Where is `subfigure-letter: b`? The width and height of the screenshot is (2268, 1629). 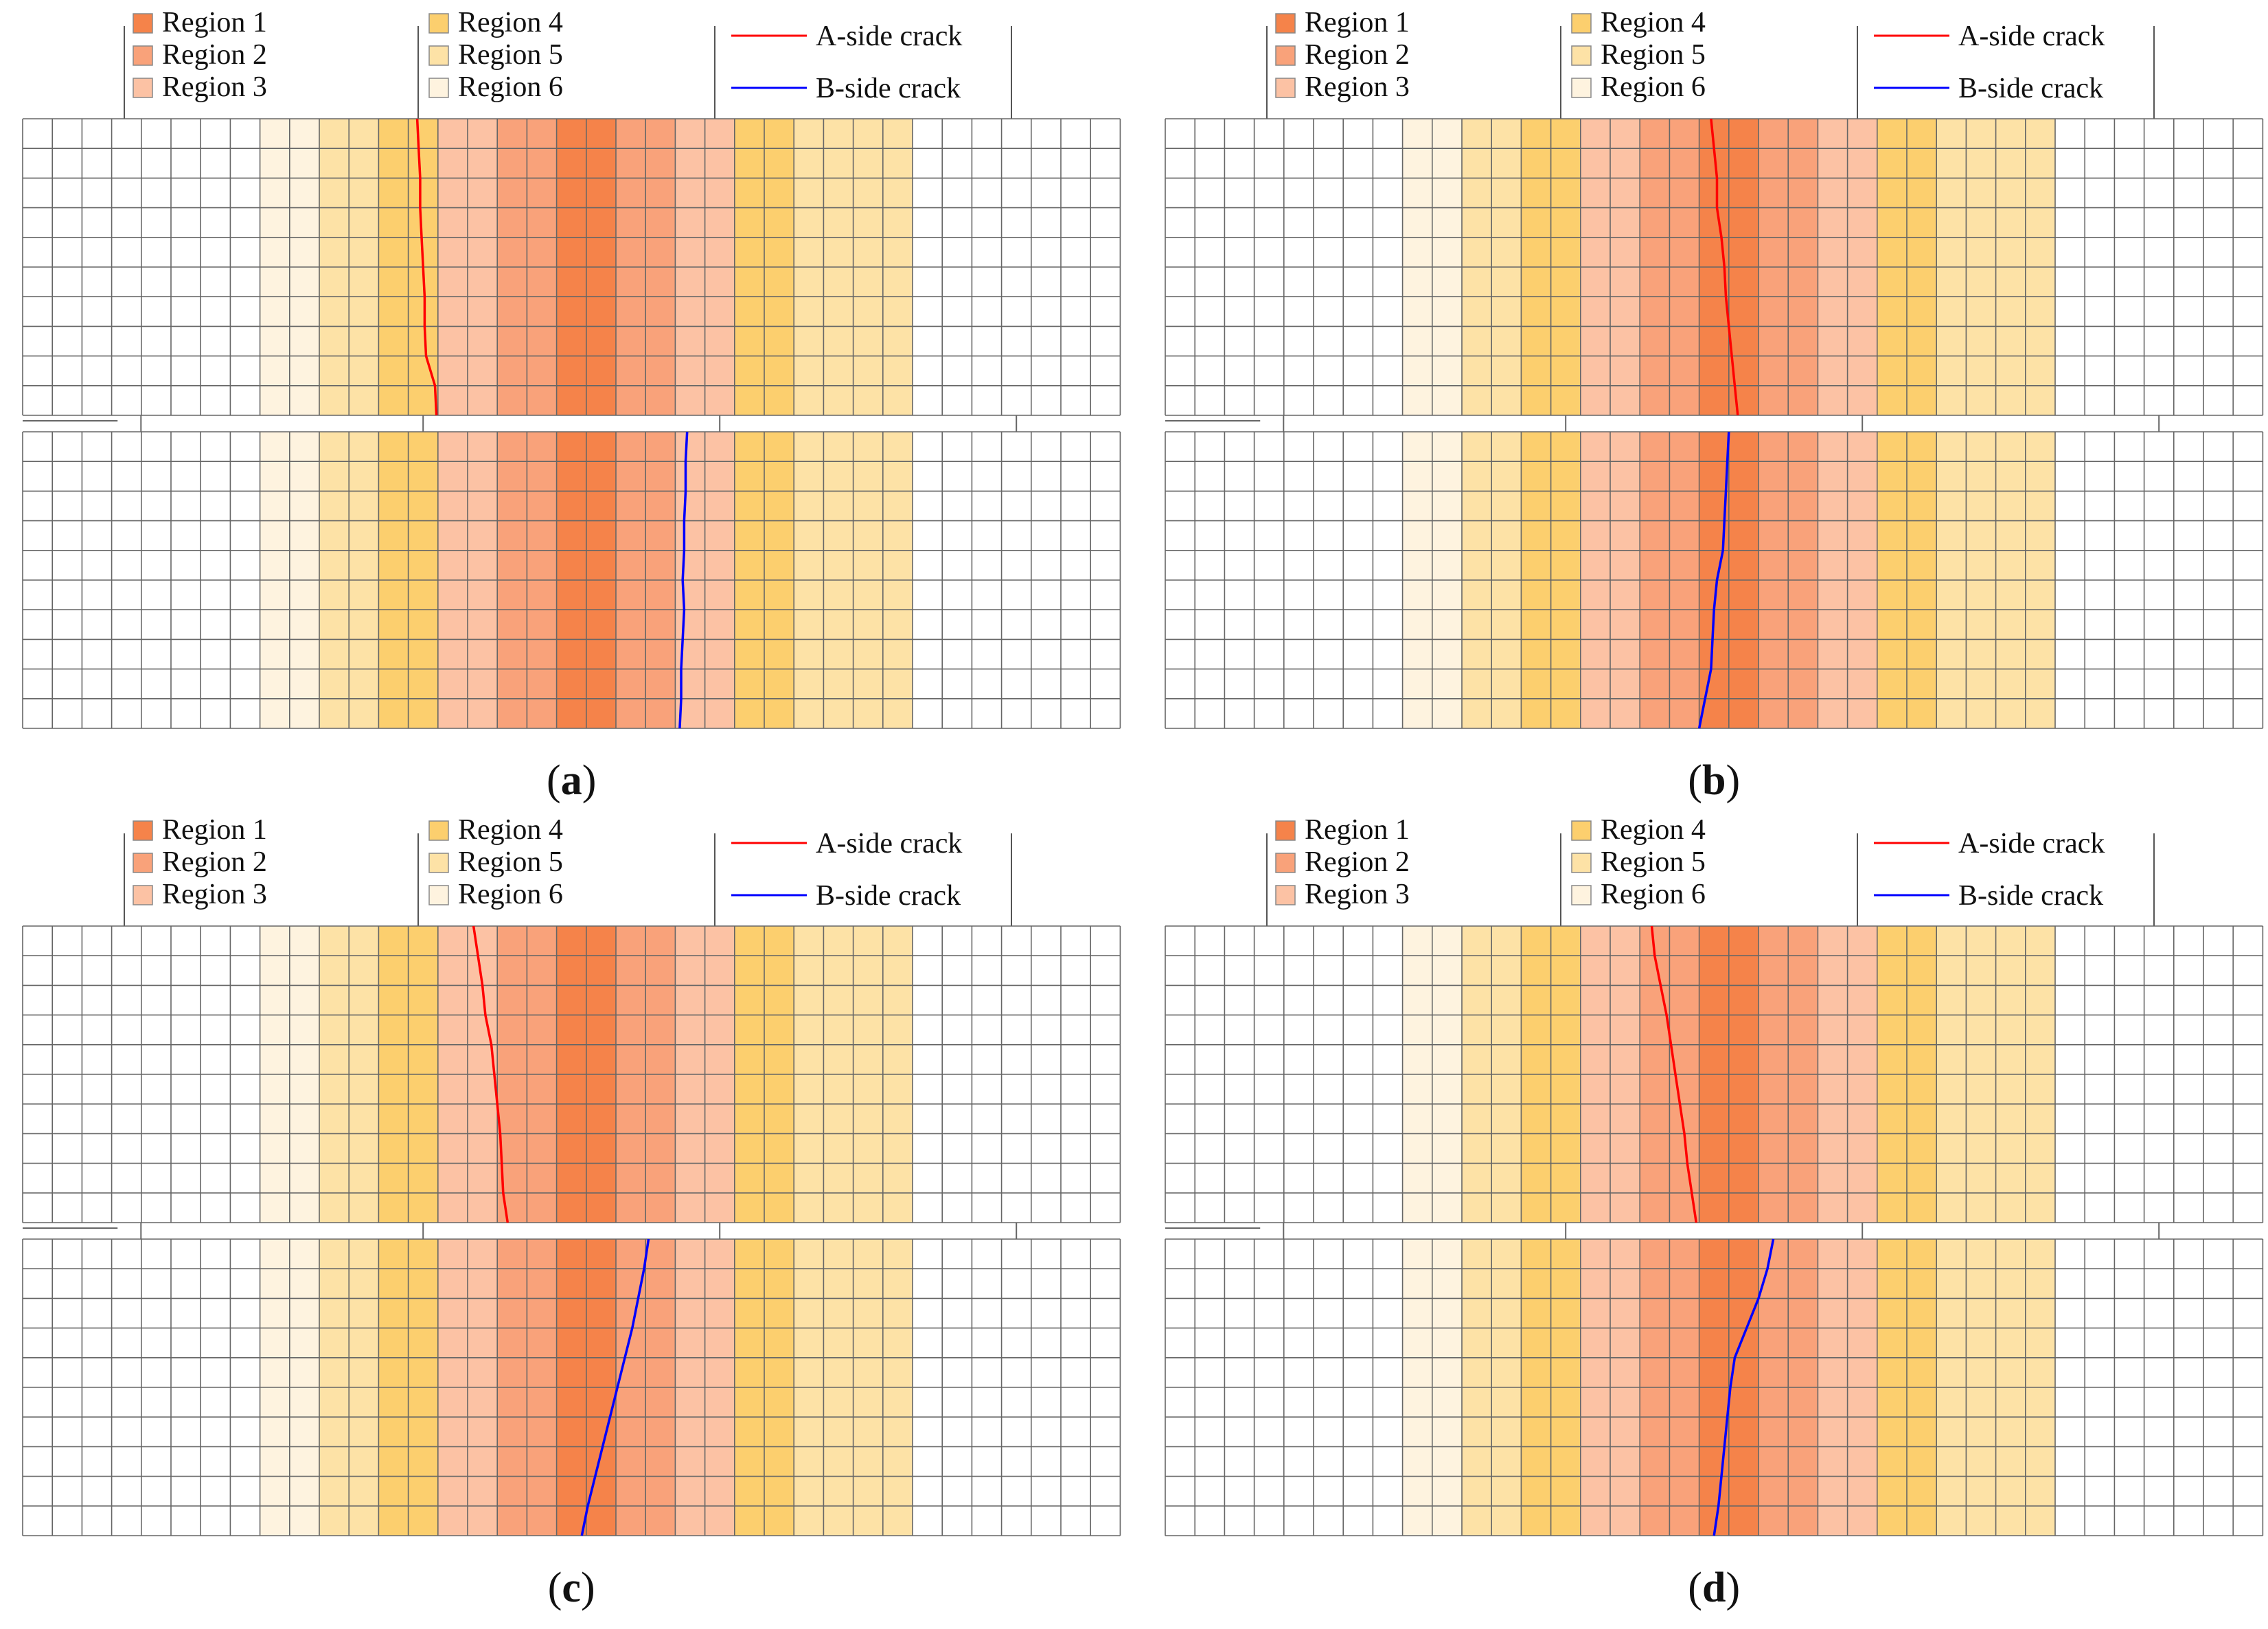
subfigure-letter: b is located at coordinates (1714, 781).